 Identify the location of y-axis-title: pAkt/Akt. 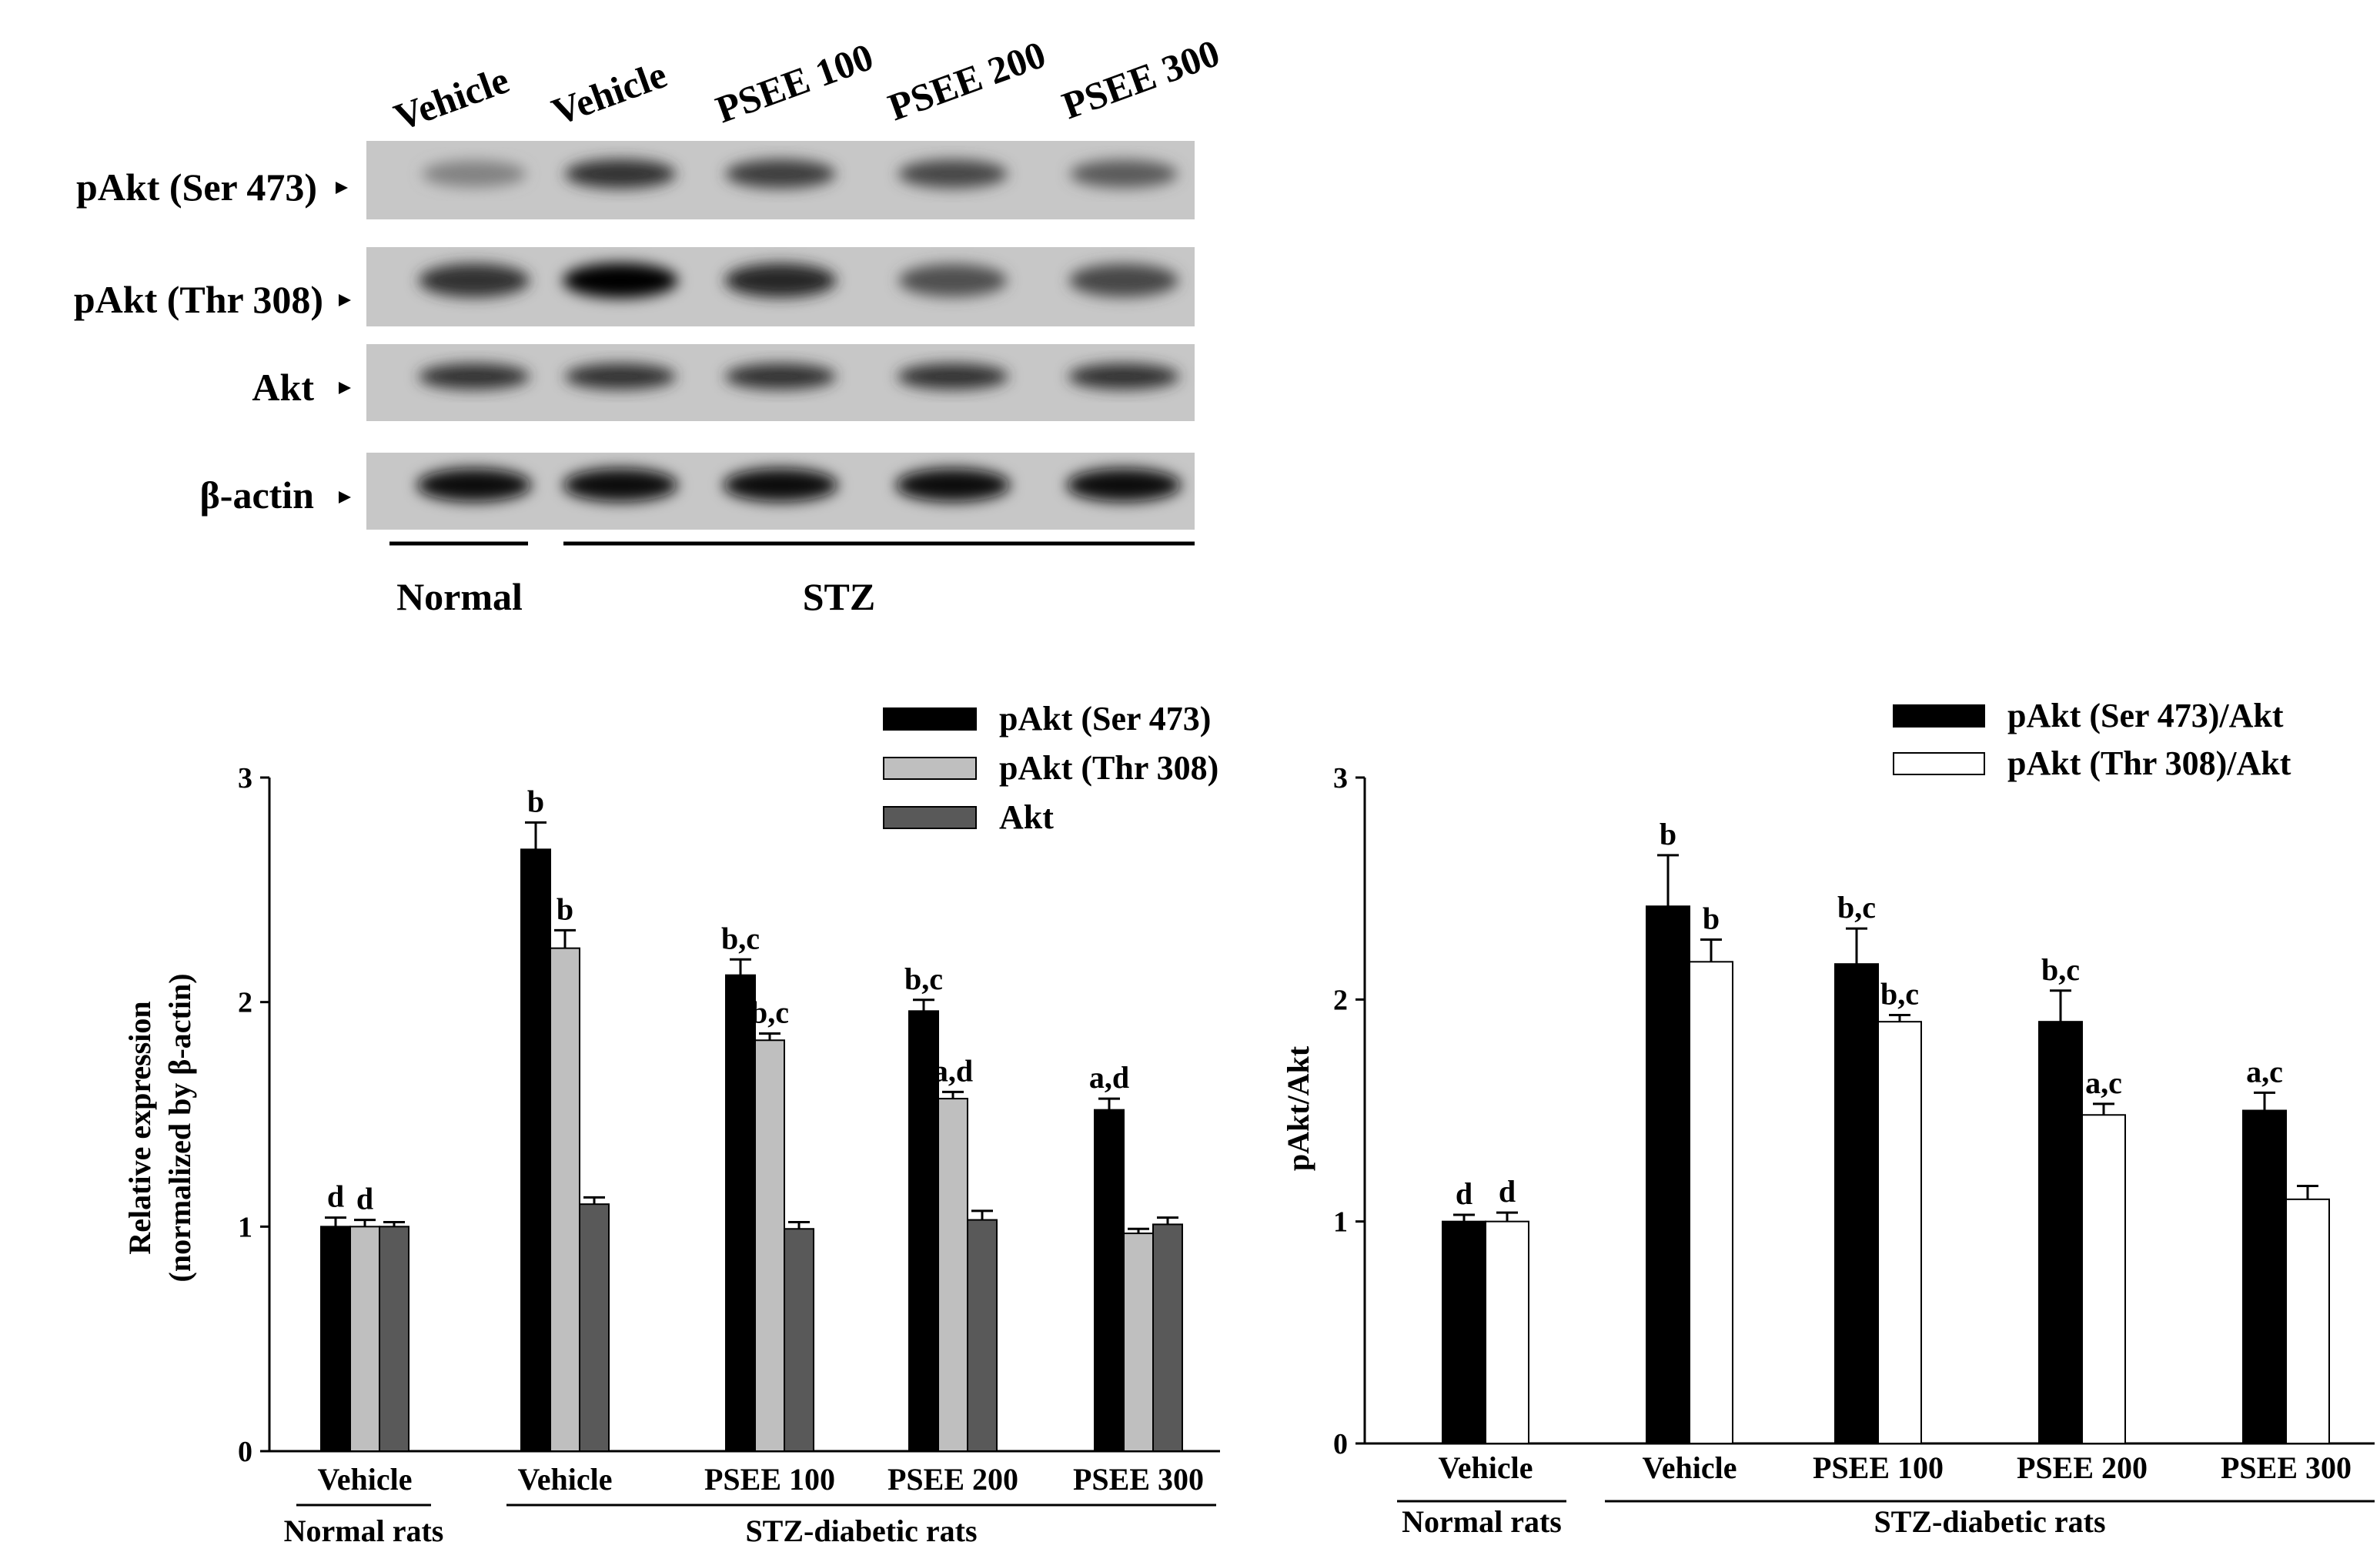
(1298, 1108).